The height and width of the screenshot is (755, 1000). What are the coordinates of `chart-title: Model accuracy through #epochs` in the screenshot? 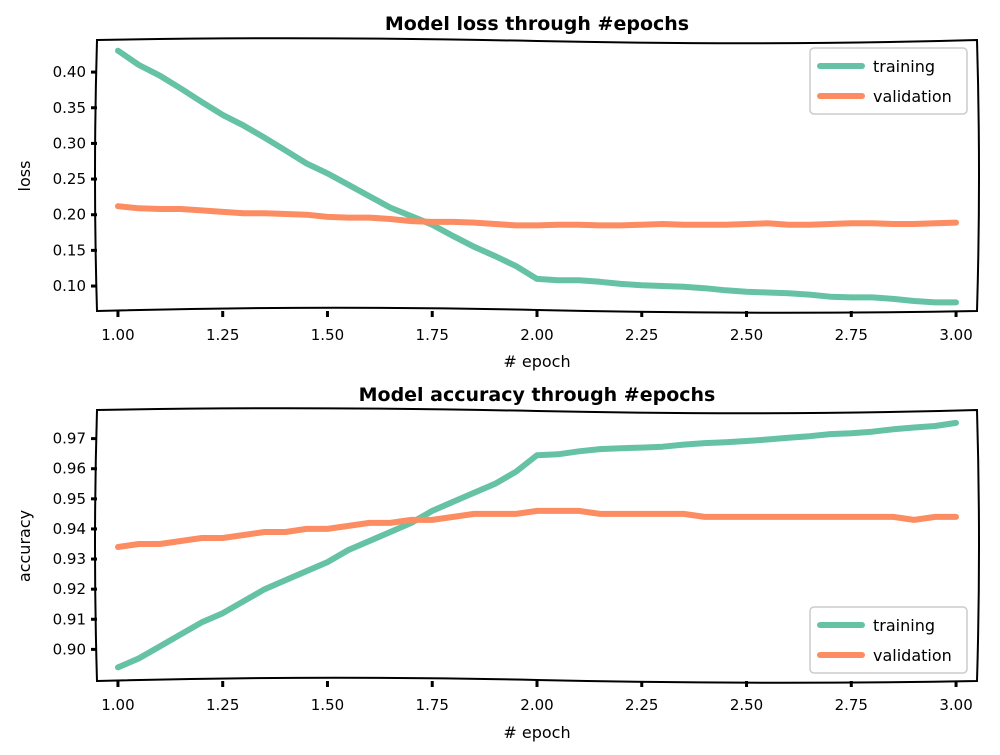 It's located at (537, 395).